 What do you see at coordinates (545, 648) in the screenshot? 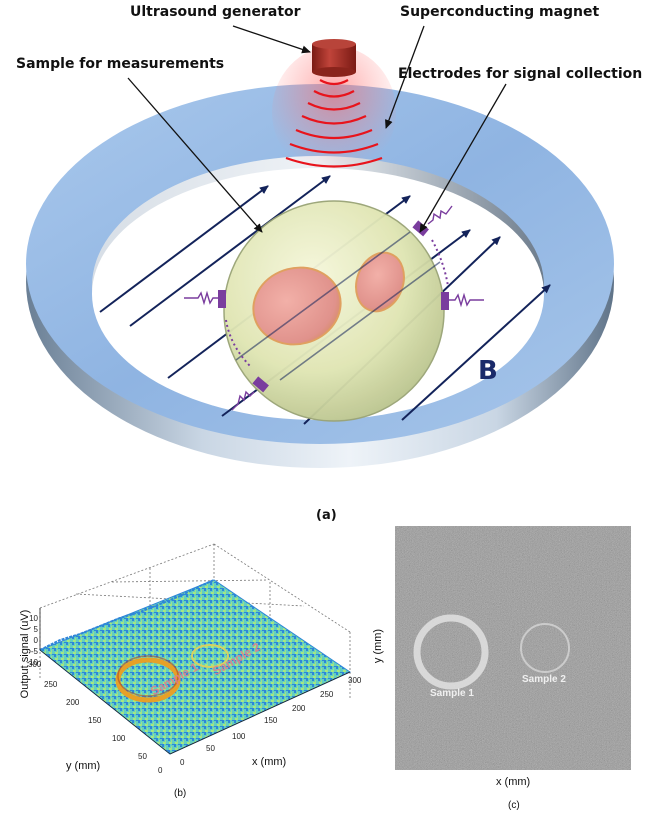
I see `image-sample-2-ring` at bounding box center [545, 648].